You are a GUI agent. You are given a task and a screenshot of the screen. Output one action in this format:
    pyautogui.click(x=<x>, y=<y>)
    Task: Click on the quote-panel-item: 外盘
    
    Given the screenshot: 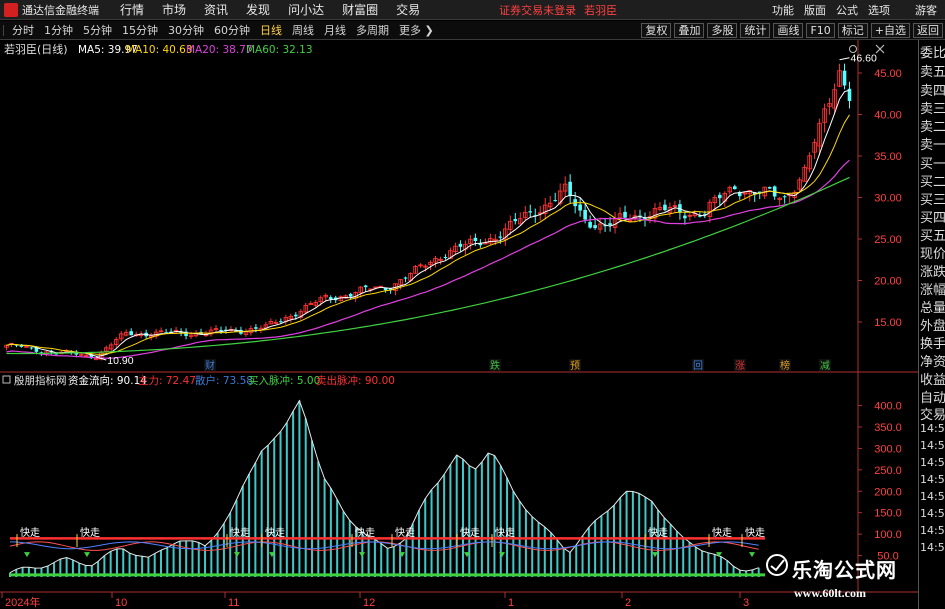 What is the action you would take?
    pyautogui.click(x=932, y=326)
    